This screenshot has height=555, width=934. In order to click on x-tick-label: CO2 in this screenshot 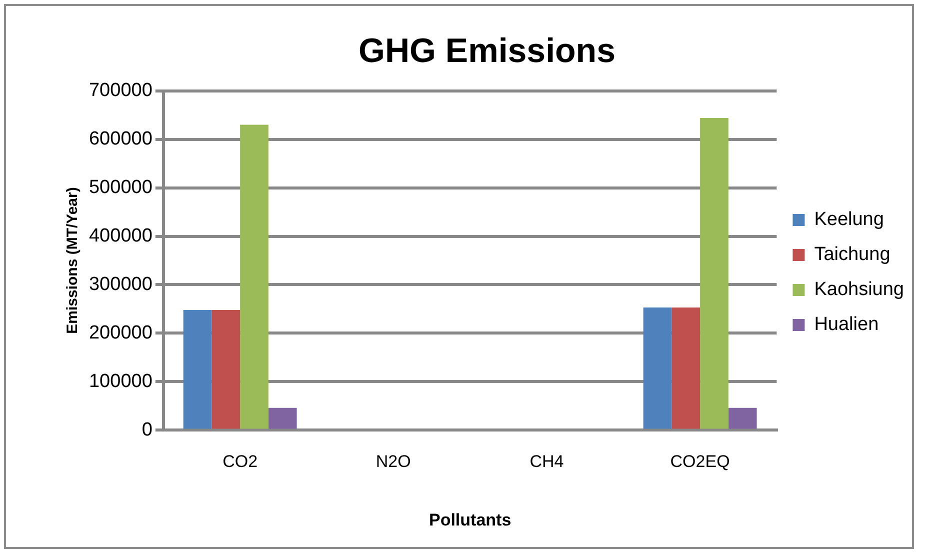, I will do `click(240, 462)`.